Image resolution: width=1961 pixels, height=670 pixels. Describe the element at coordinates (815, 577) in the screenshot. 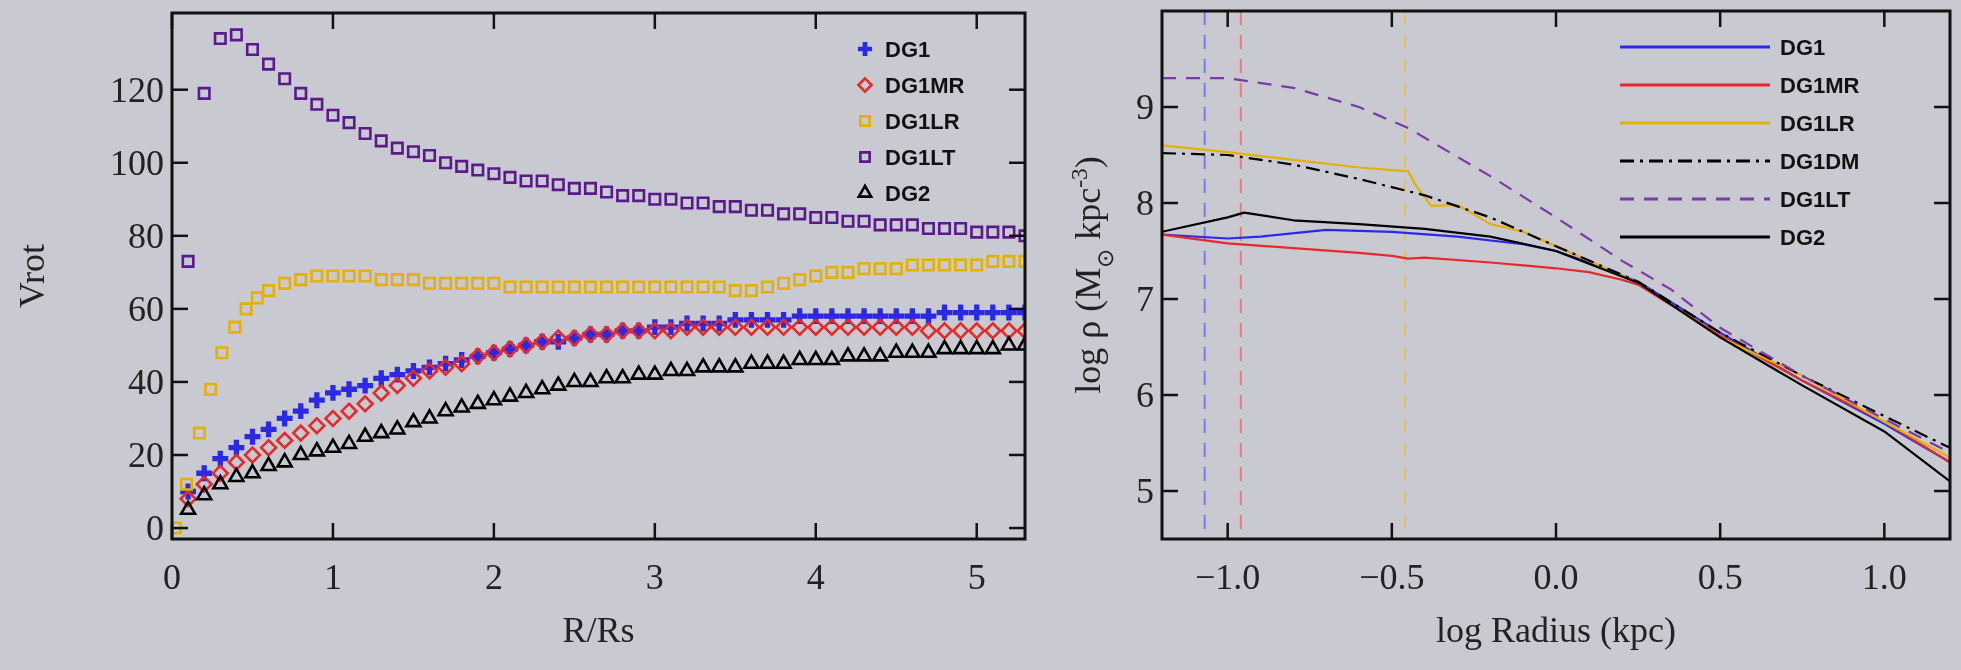

I see `x-tick-label: 4` at that location.